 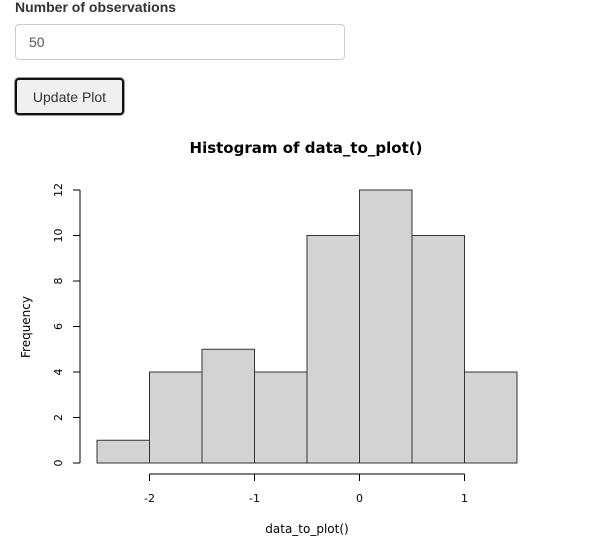 I want to click on observations-label: Number of observations, so click(x=96, y=7).